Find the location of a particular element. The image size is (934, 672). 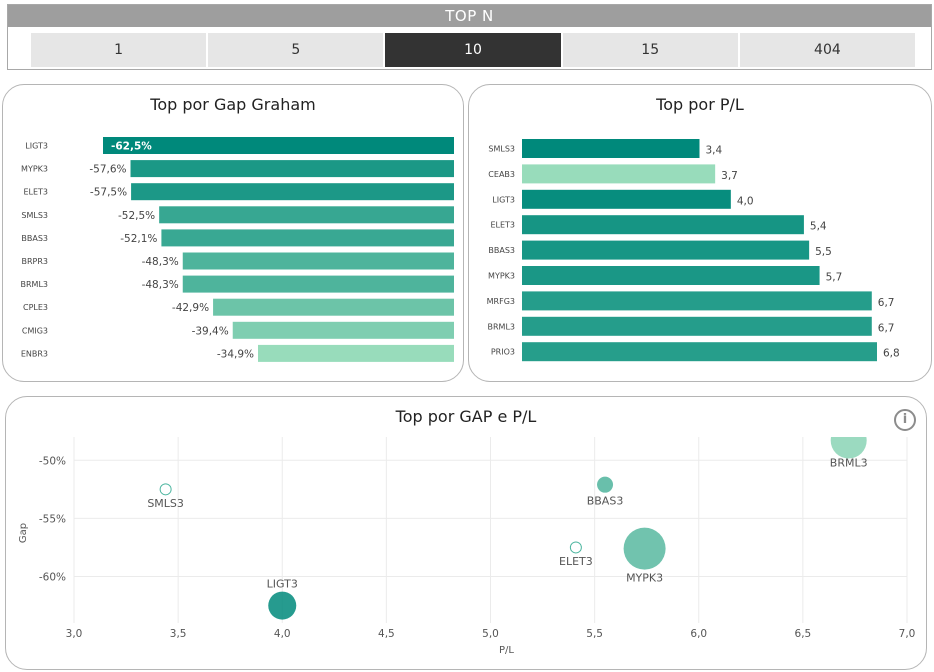

gap-category-label: BBAS3 is located at coordinates (34, 238).